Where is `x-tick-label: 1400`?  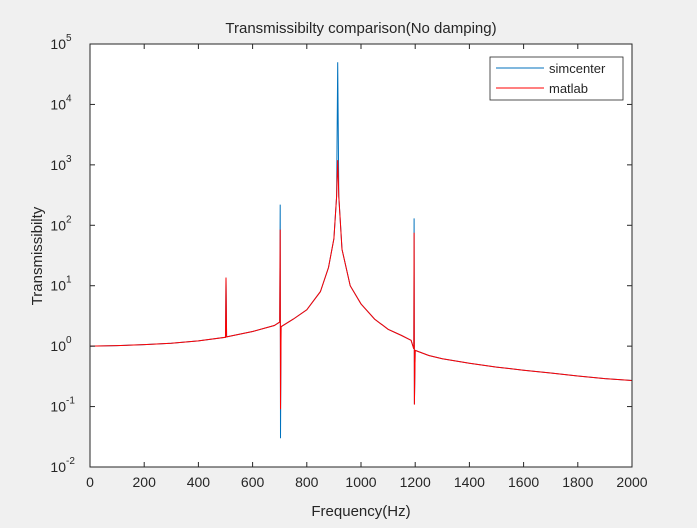 x-tick-label: 1400 is located at coordinates (469, 482).